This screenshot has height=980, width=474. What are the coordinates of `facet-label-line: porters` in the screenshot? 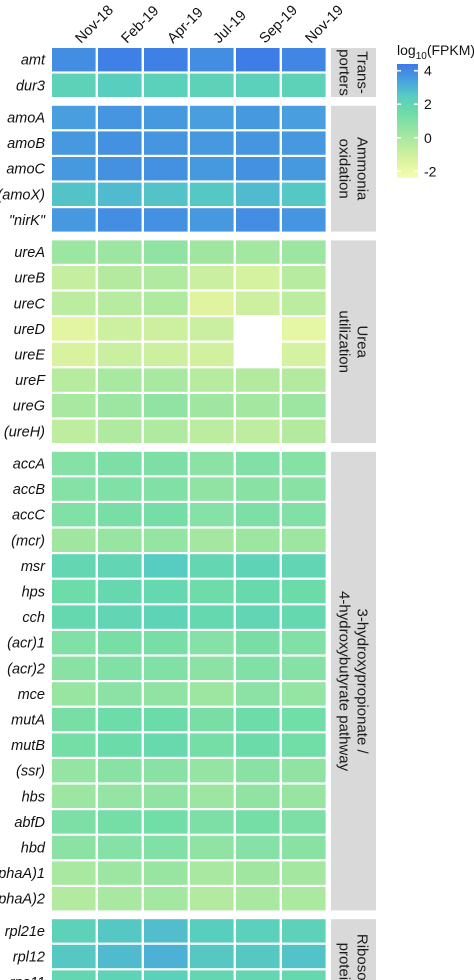 It's located at (344, 72).